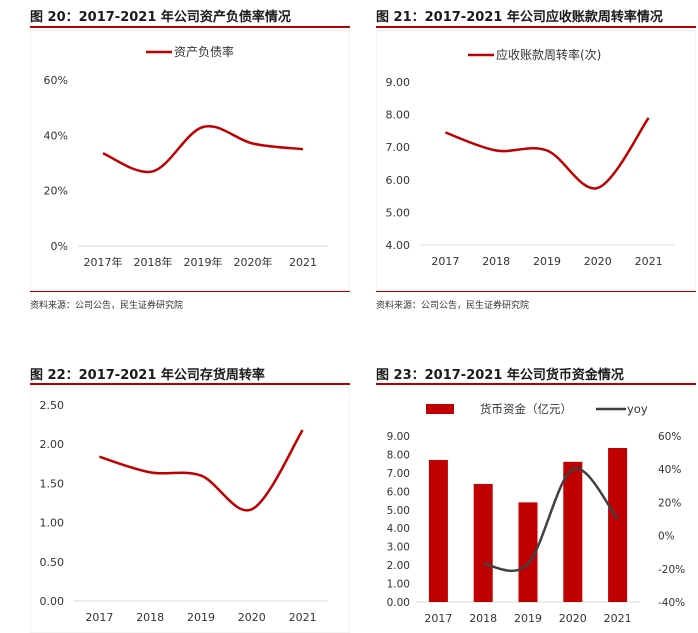 Image resolution: width=698 pixels, height=633 pixels. What do you see at coordinates (500, 375) in the screenshot?
I see `chart-title-4: 图 23：2017-2021 年公司货币资金情况` at bounding box center [500, 375].